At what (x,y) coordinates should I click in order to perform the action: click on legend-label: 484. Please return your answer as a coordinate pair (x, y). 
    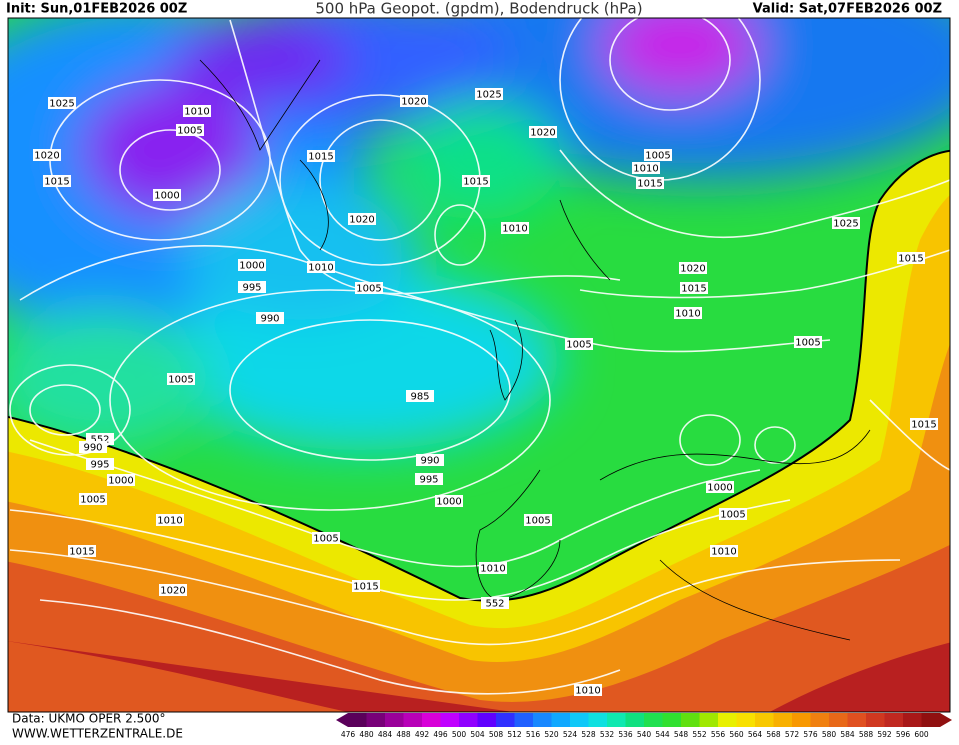
    Looking at the image, I should click on (385, 734).